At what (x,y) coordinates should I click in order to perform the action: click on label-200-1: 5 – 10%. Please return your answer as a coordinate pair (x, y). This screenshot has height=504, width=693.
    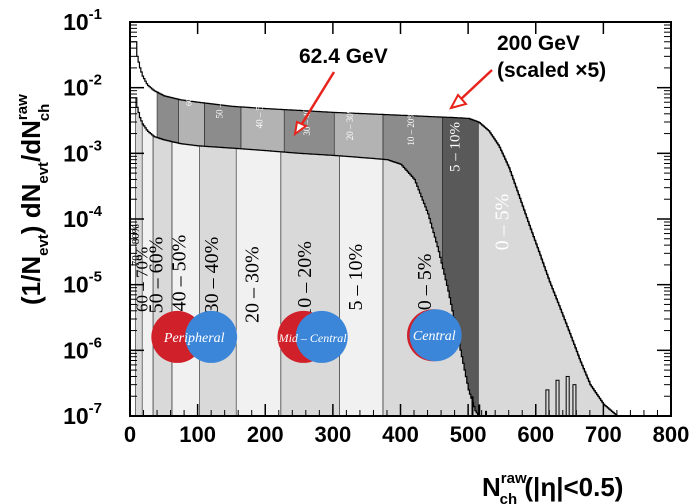
    Looking at the image, I should click on (455, 147).